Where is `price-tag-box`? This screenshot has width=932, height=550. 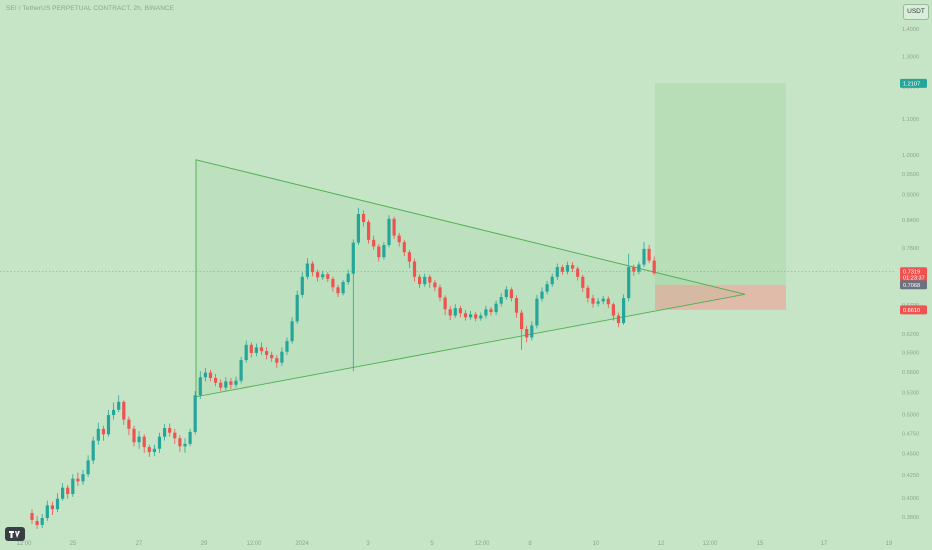
price-tag-box is located at coordinates (913, 83).